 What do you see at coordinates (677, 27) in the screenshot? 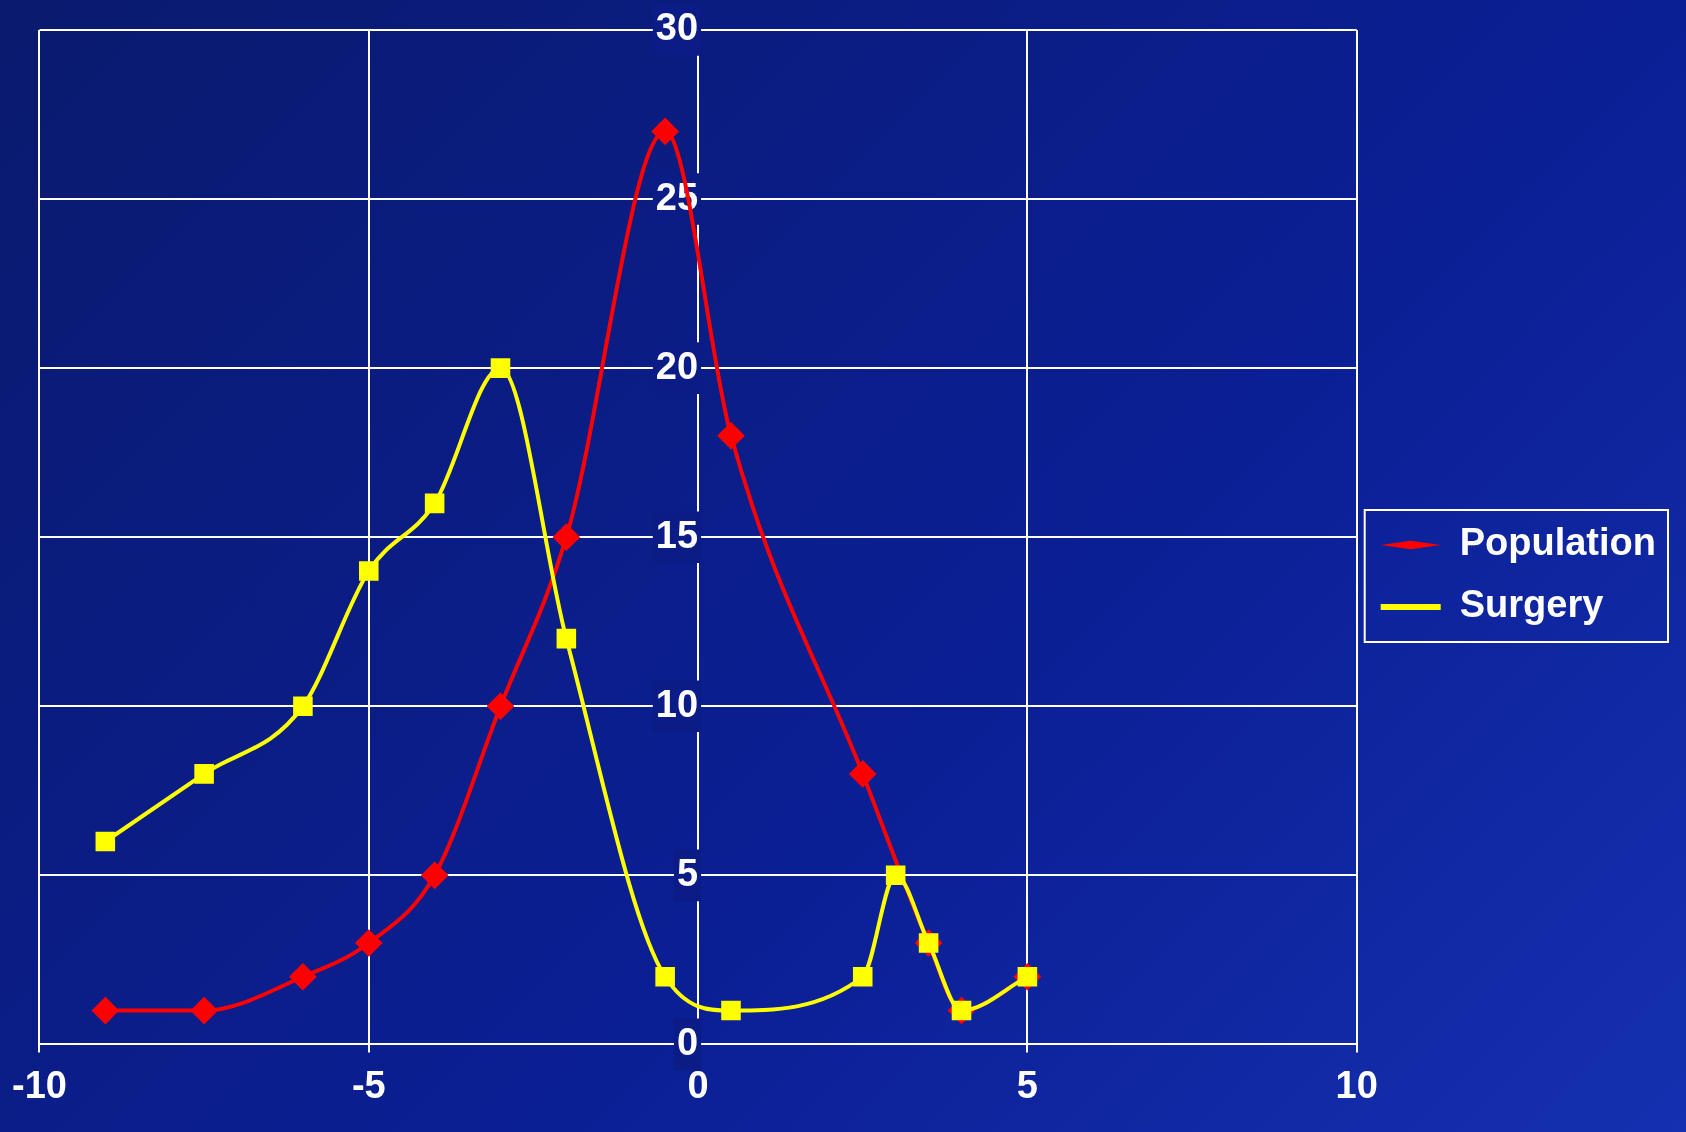
I see `y-tick-label: 30` at bounding box center [677, 27].